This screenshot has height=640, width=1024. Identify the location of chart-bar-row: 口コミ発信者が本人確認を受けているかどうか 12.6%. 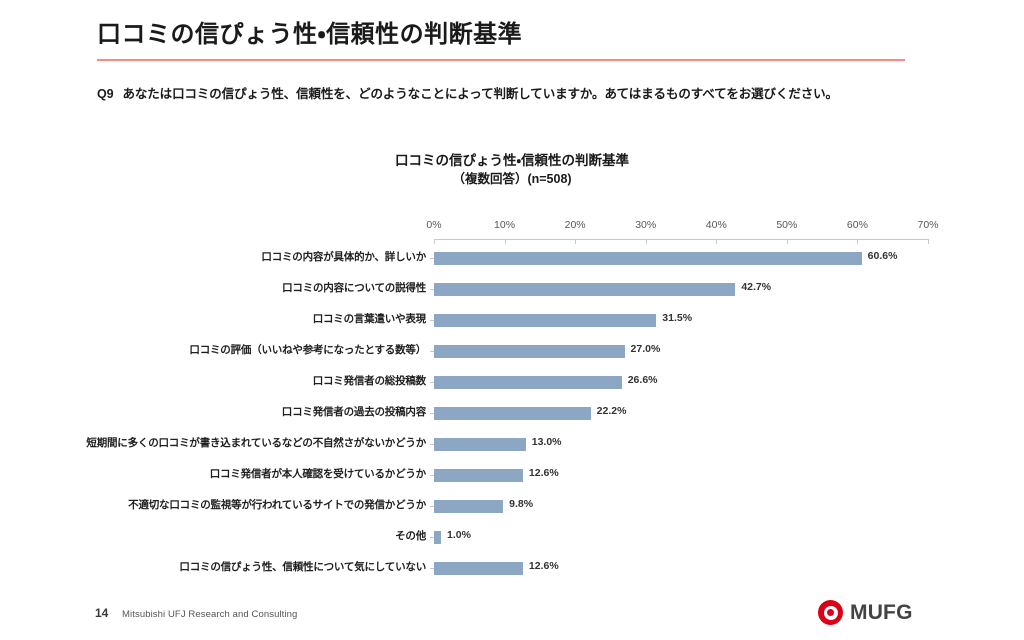
(617, 475).